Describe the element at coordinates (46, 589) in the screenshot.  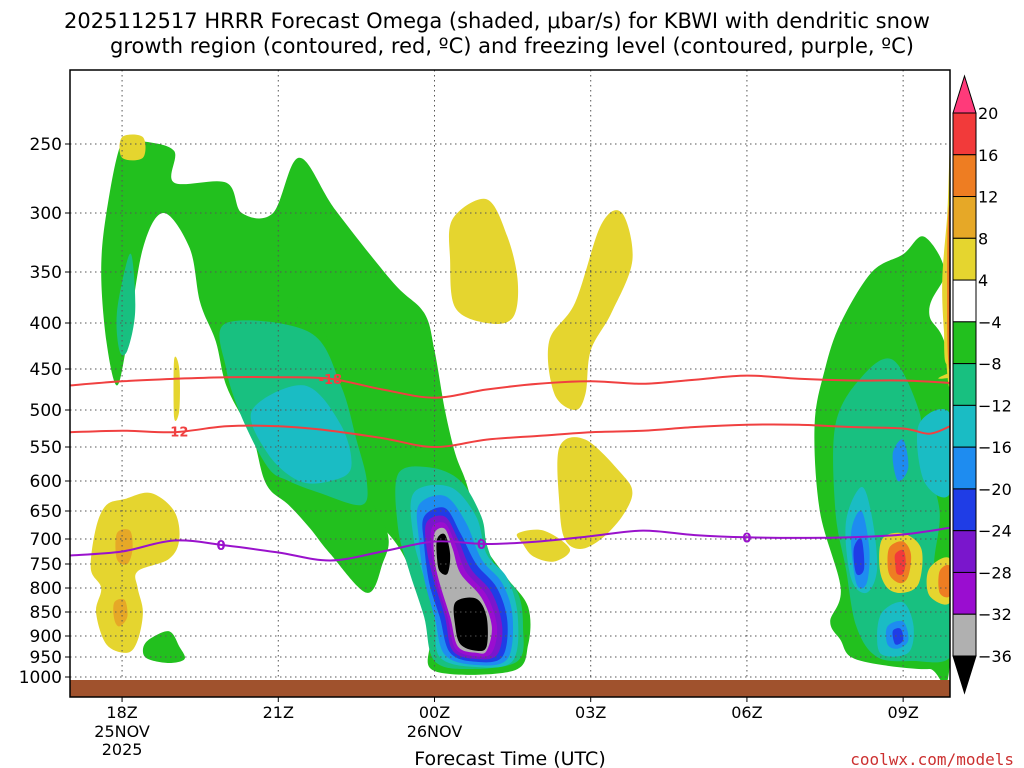
I see `y-tick-label: 800` at that location.